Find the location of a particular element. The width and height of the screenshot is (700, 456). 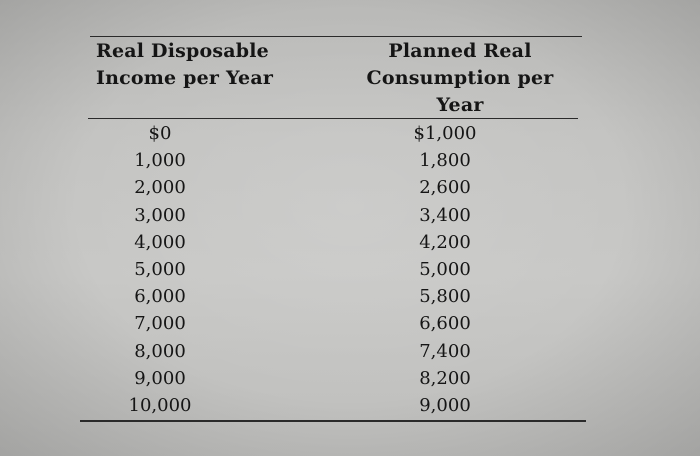

consumption-cell: 4,200 is located at coordinates (445, 242).